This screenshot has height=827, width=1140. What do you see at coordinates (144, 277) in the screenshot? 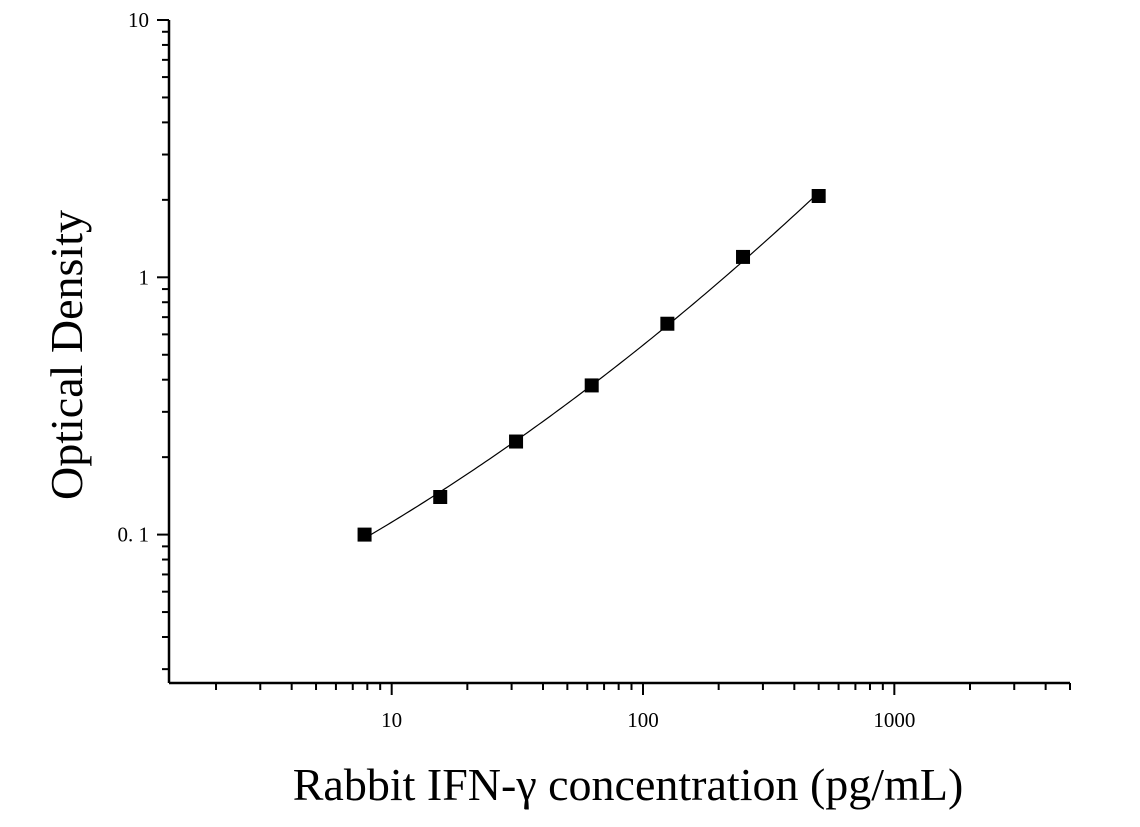
I see `y-tick-label: 1` at bounding box center [144, 277].